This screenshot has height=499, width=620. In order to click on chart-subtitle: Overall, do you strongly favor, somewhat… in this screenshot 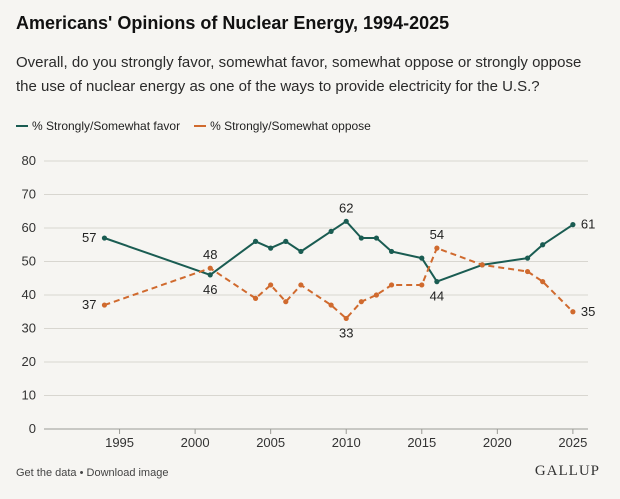, I will do `click(299, 74)`.